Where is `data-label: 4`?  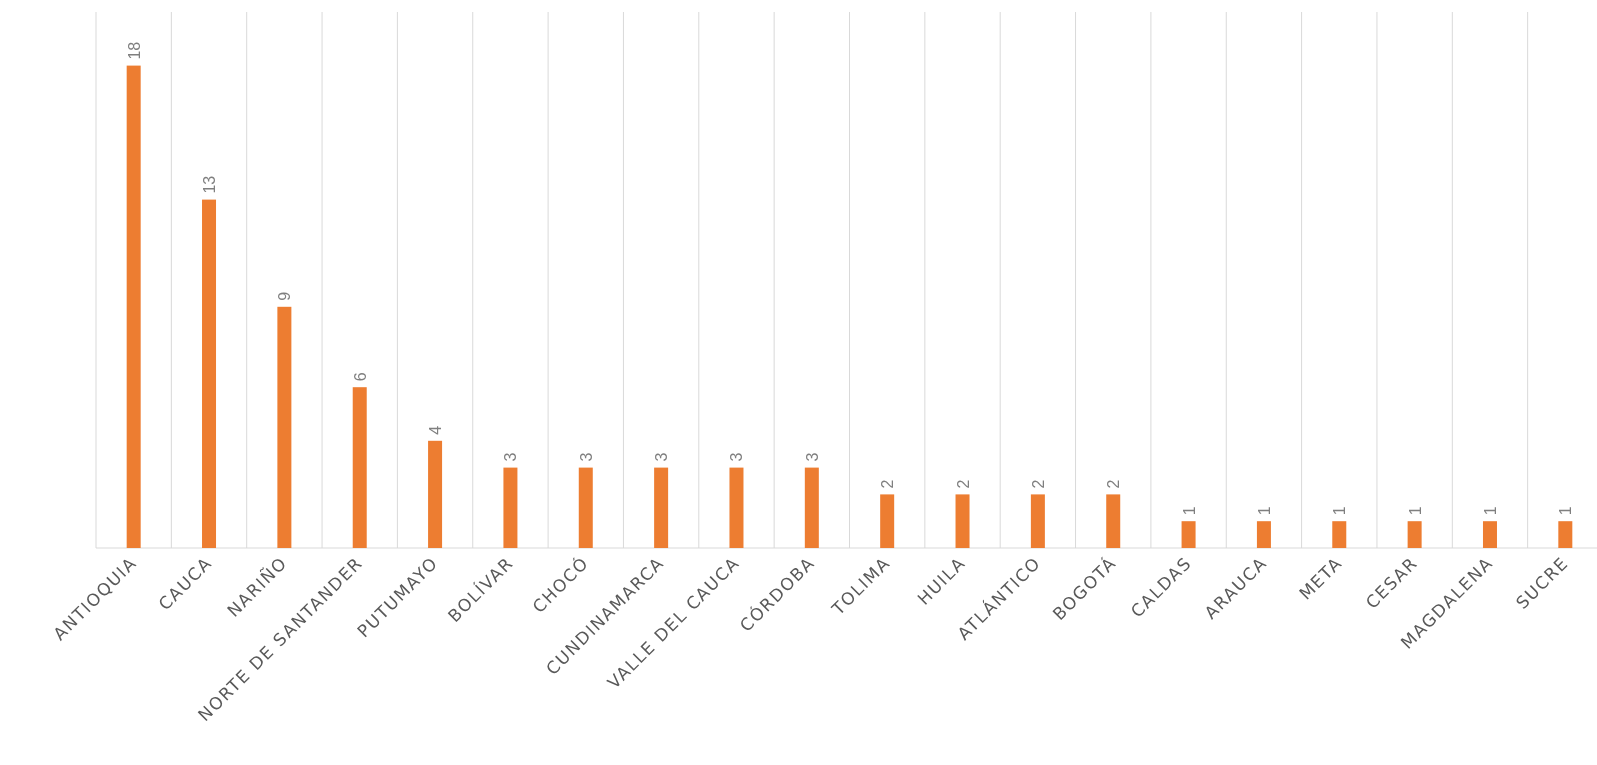 data-label: 4 is located at coordinates (436, 430).